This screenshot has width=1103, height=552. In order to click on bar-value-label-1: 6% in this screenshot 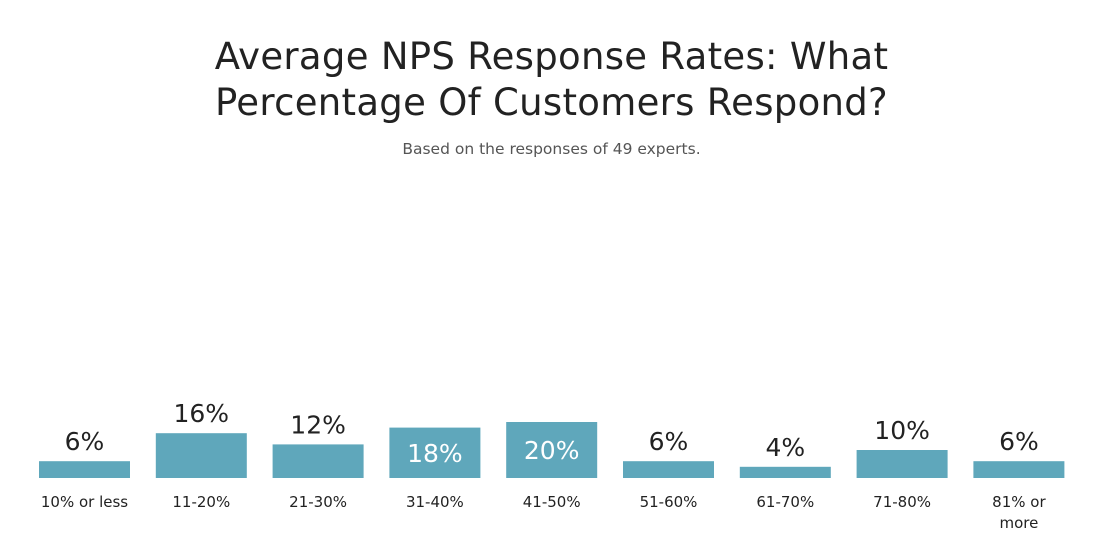, I will do `click(85, 441)`.